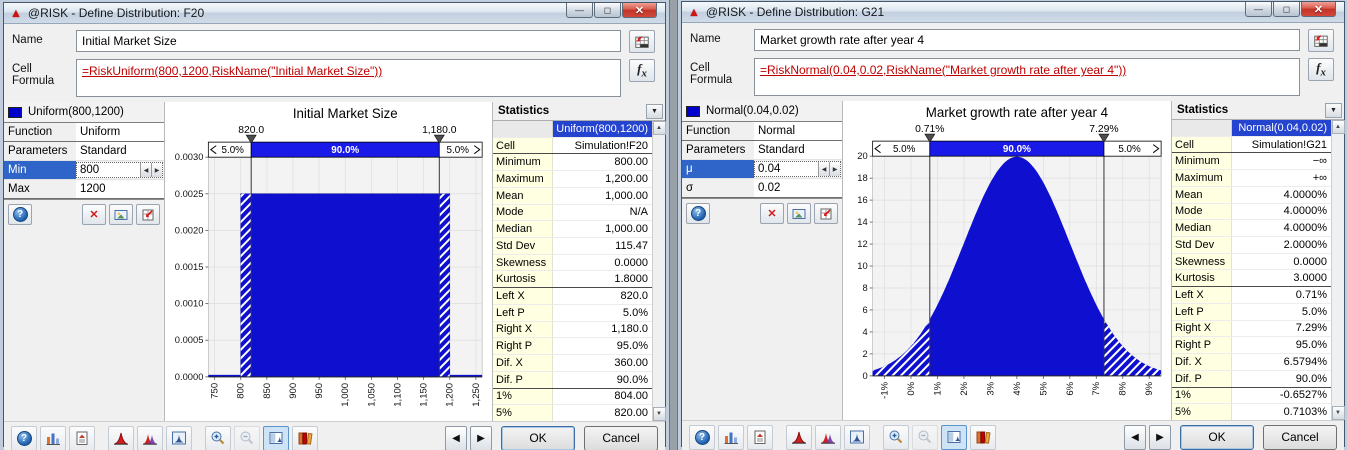 The width and height of the screenshot is (1347, 450). Describe the element at coordinates (797, 169) in the screenshot. I see `param1-input: 0.04 ◀ ▶` at that location.